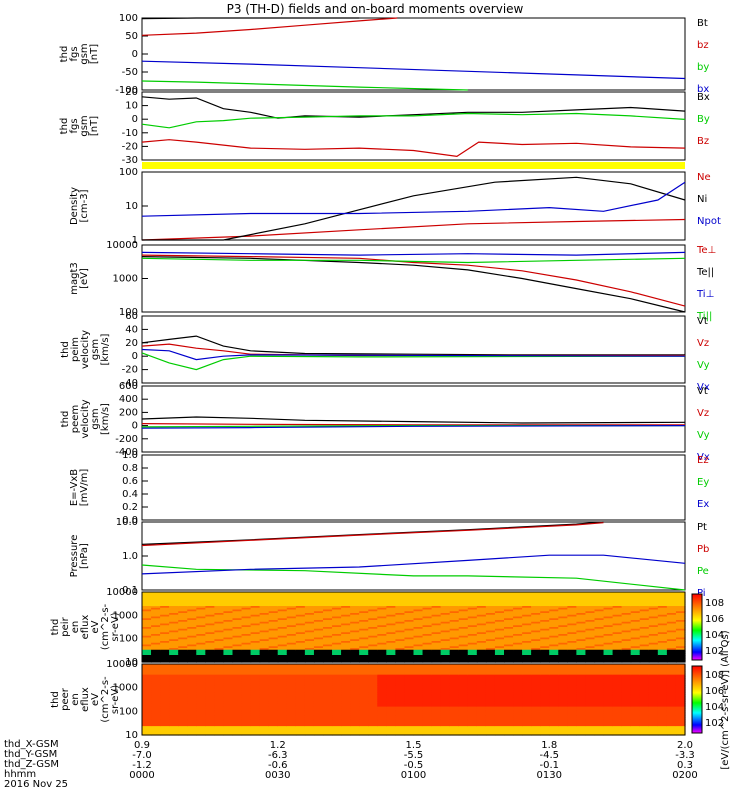 This screenshot has height=800, width=750. Describe the element at coordinates (94, 126) in the screenshot. I see `y-axis-label-1-3: [nT]` at that location.